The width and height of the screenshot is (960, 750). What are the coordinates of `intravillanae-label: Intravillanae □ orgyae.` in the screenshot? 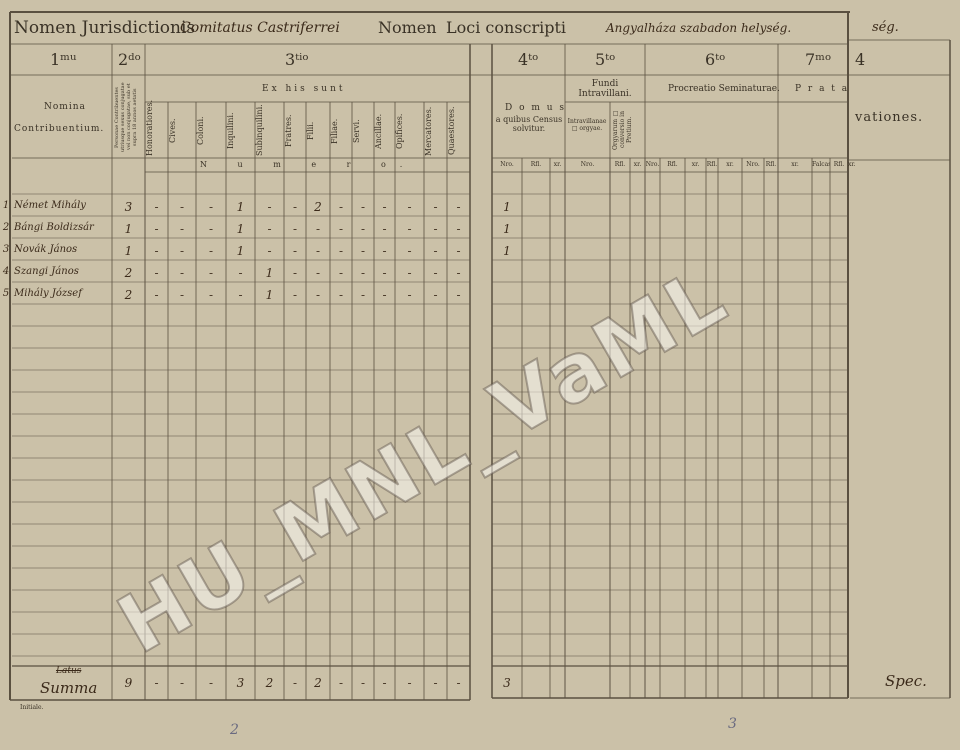 It's located at (587, 125).